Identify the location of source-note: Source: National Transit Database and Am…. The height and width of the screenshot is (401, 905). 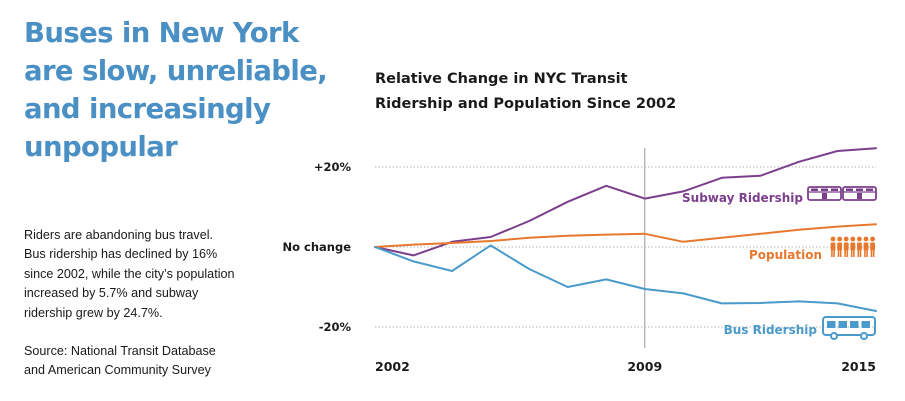
(149, 361).